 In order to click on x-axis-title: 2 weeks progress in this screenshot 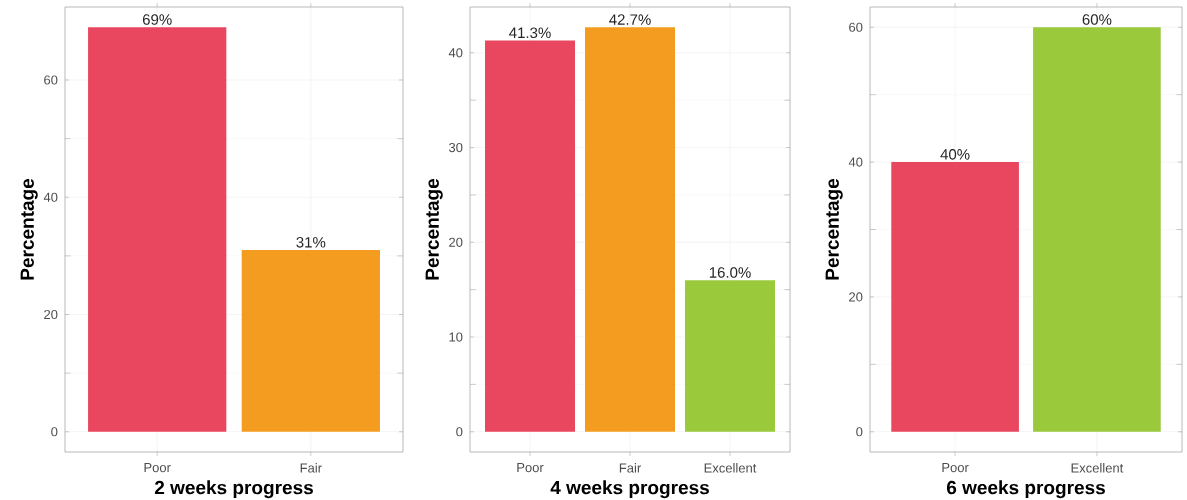, I will do `click(233, 489)`.